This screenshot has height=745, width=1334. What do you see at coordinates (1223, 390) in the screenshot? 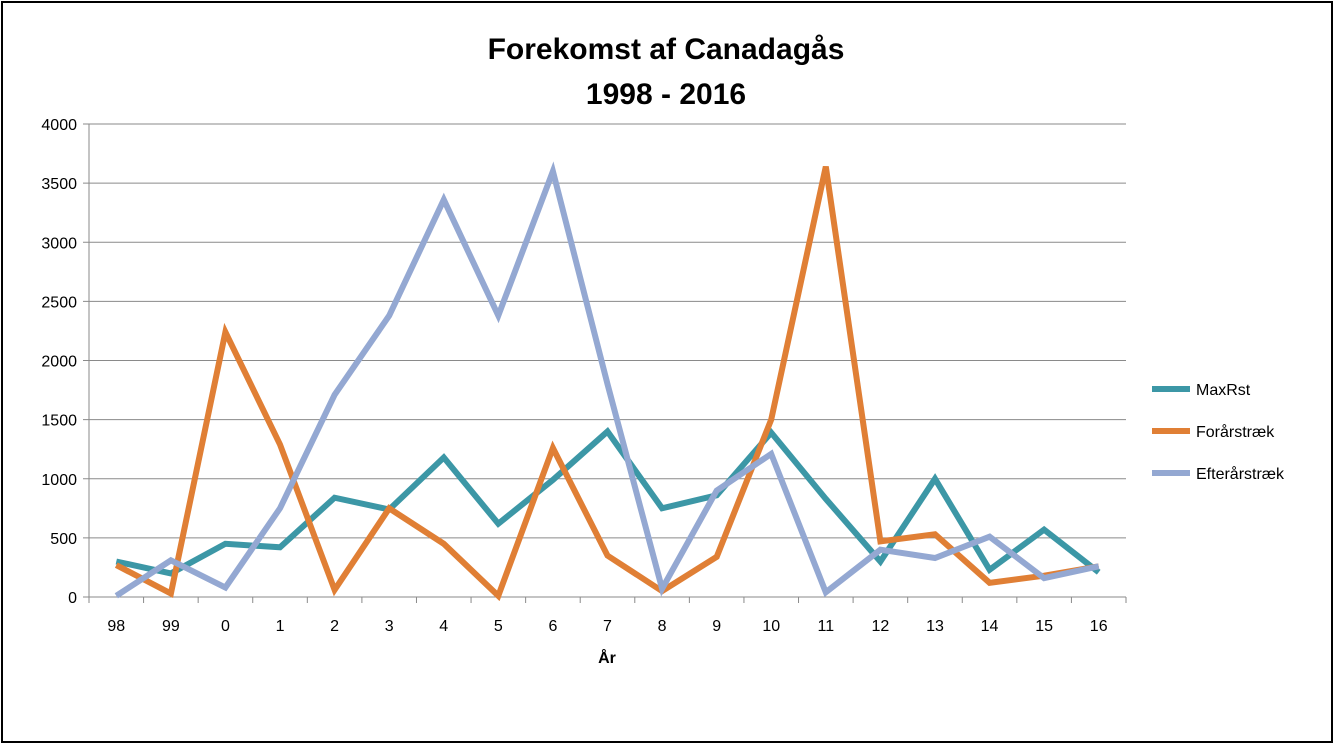
I see `legend-label: MaxRst` at bounding box center [1223, 390].